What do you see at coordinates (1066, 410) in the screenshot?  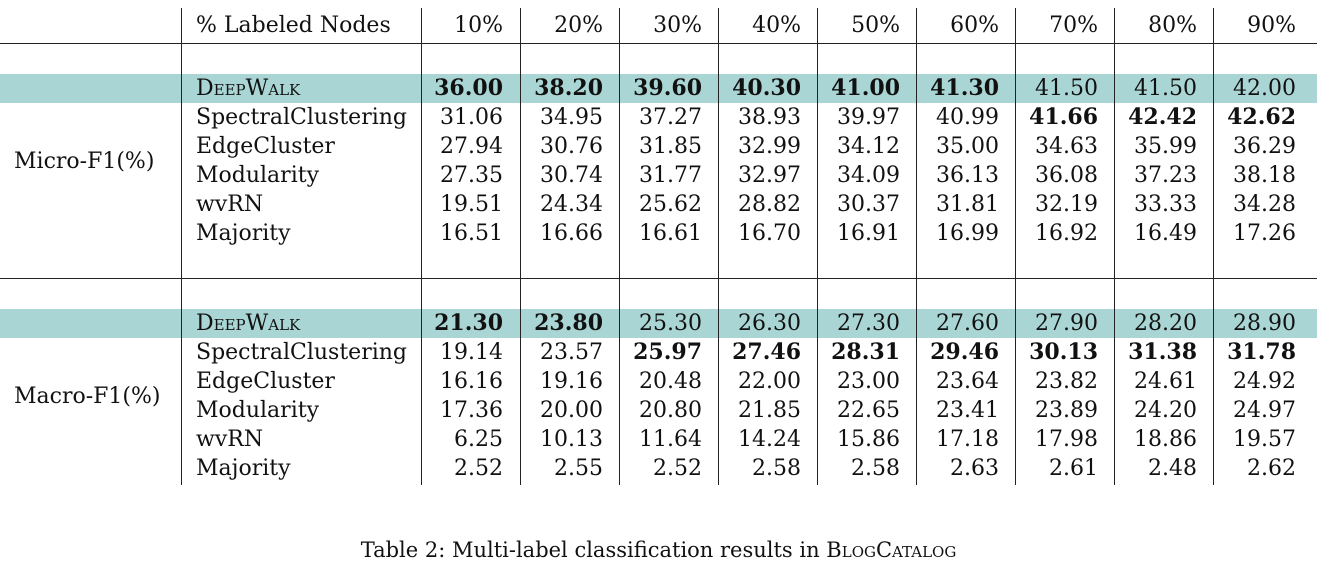 I see `value-cell: 23.89` at bounding box center [1066, 410].